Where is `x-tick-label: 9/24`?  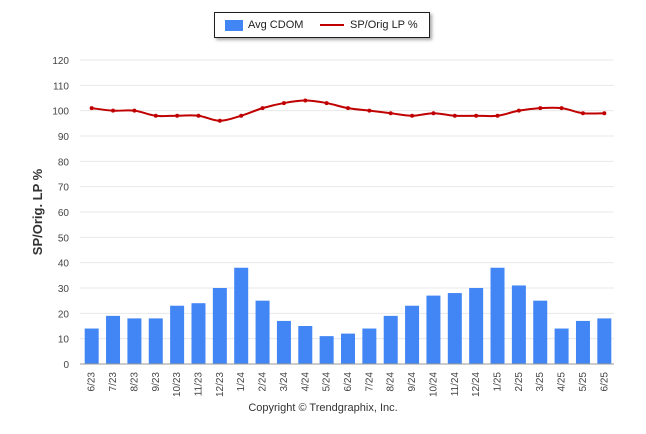 x-tick-label: 9/24 is located at coordinates (412, 382).